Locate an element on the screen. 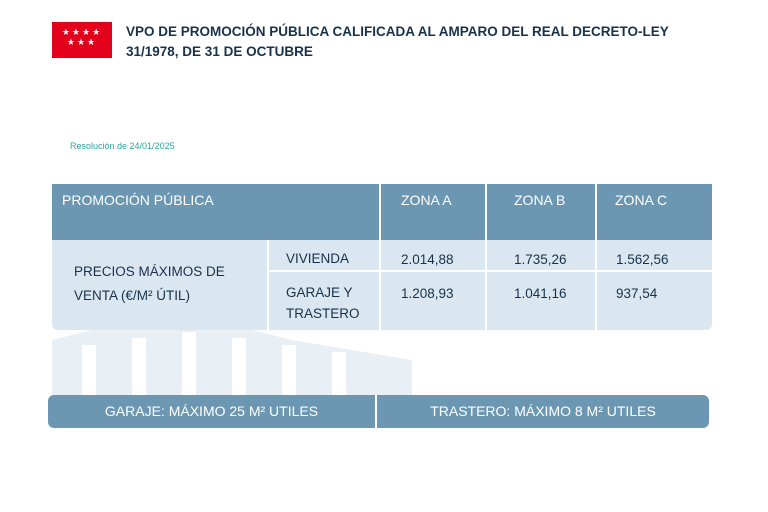  stars-icon: ★★★★ ★★★ is located at coordinates (82, 38).